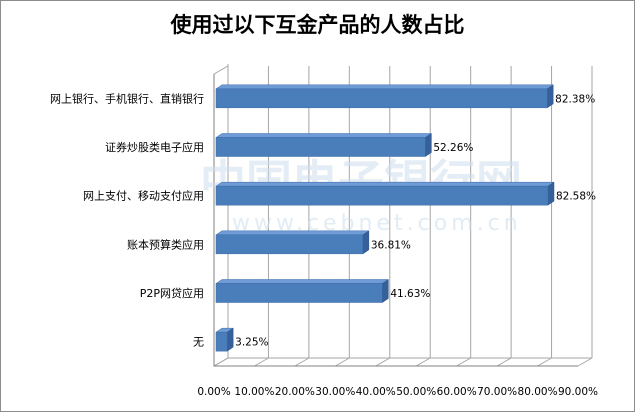 The image size is (635, 412). What do you see at coordinates (416, 392) in the screenshot?
I see `x-tick-label: 50.00%` at bounding box center [416, 392].